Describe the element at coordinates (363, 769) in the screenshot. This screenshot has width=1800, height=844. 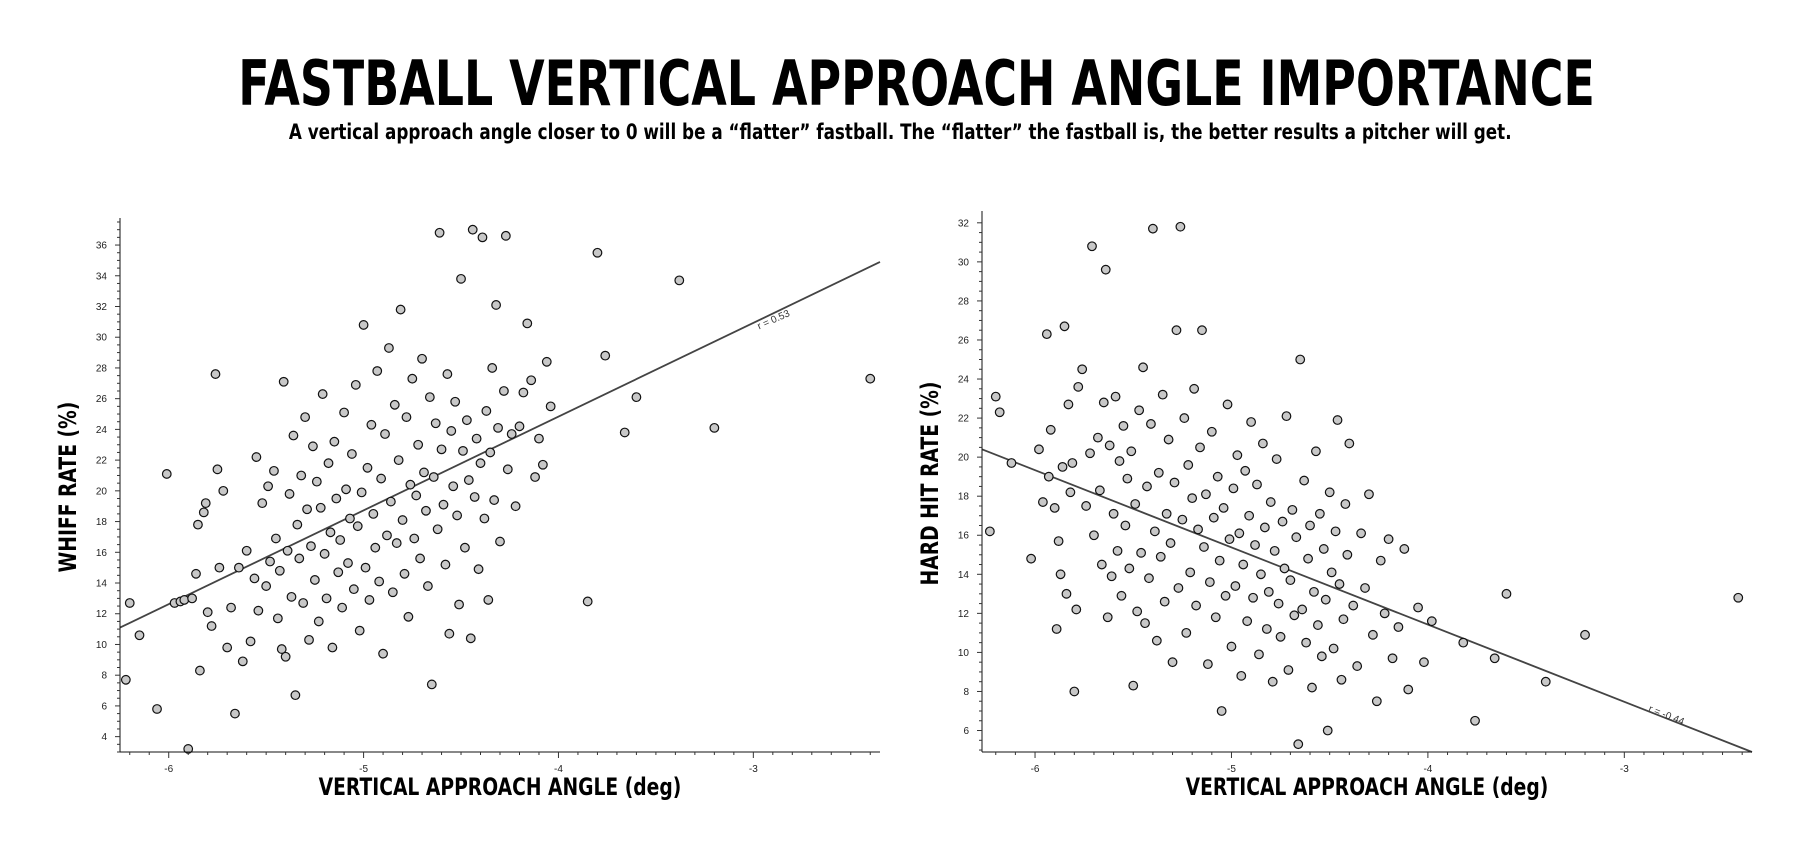
I see `whiff-x-tick-label: -5` at that location.